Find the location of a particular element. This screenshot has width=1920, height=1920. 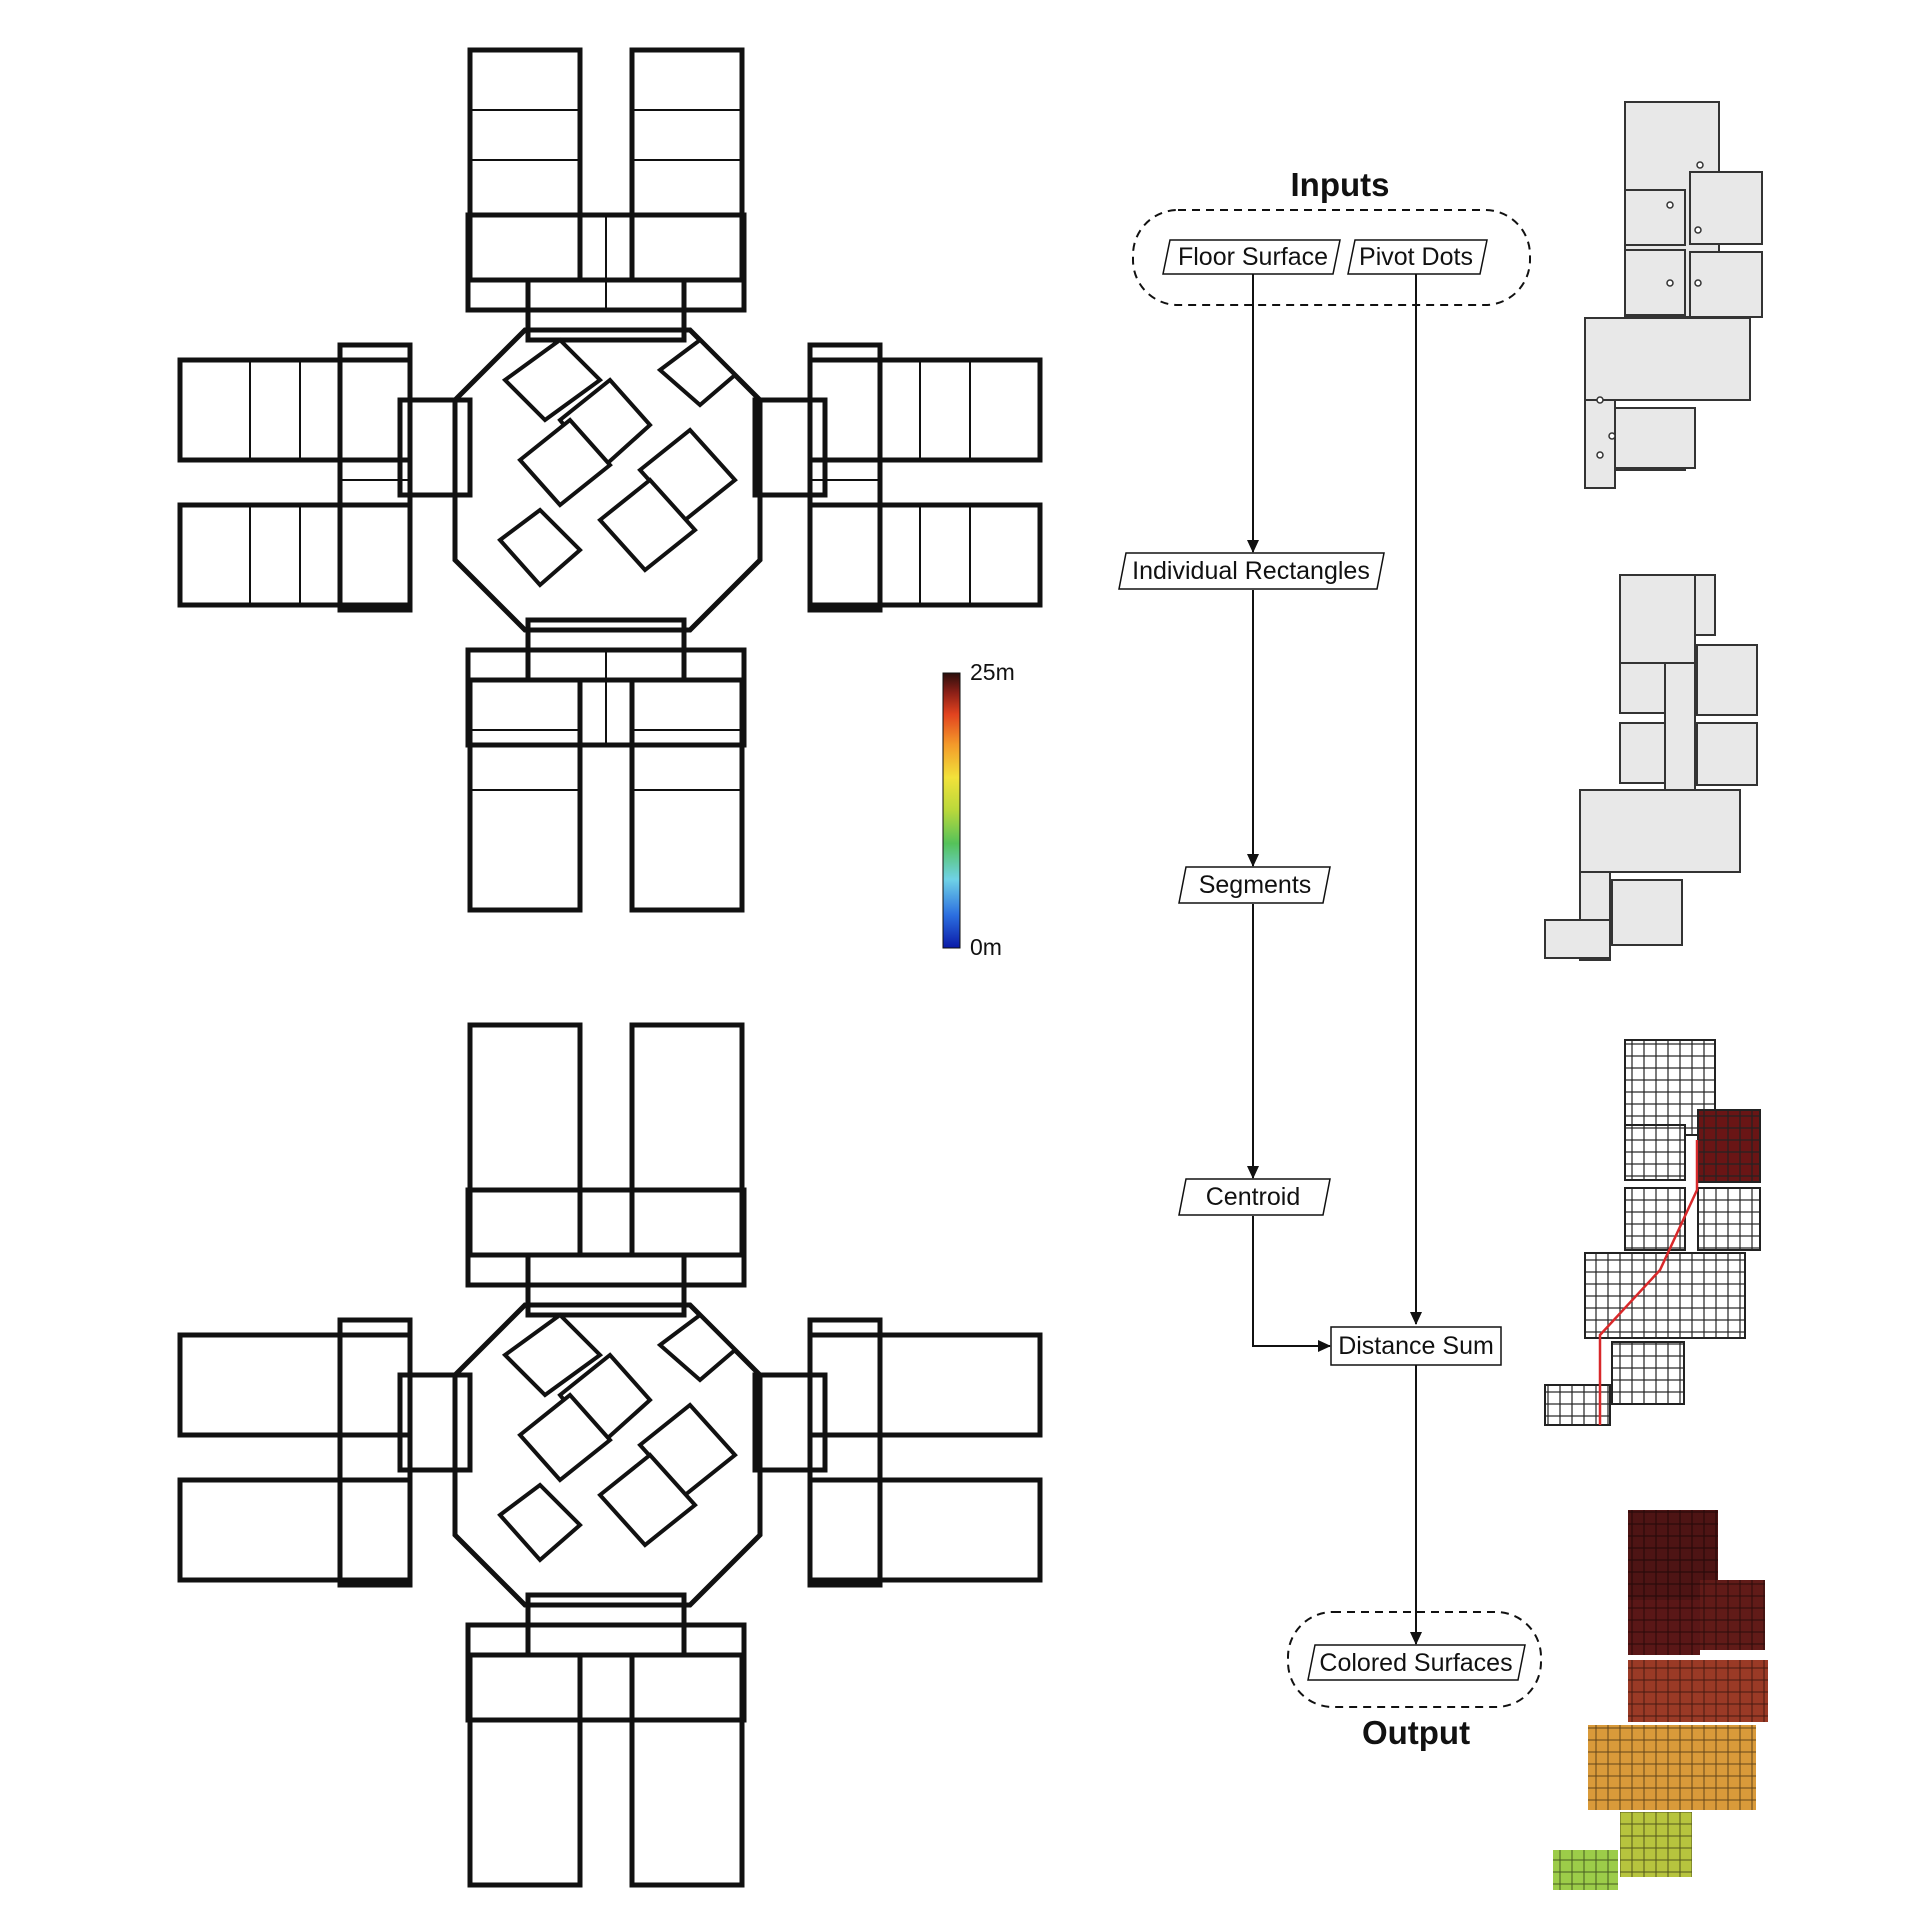

panel-colored-surfaces is located at coordinates (1660, 1700).